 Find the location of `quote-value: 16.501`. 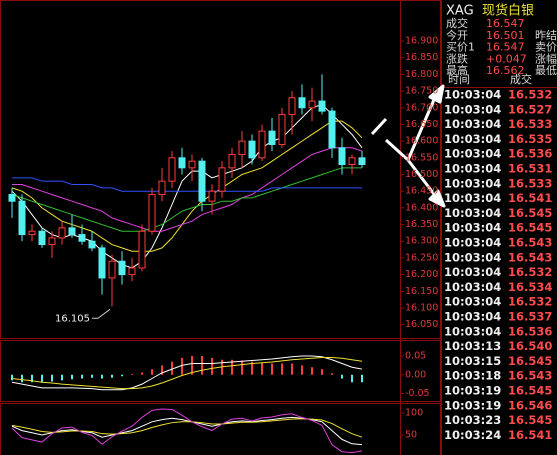

quote-value: 16.501 is located at coordinates (505, 35).